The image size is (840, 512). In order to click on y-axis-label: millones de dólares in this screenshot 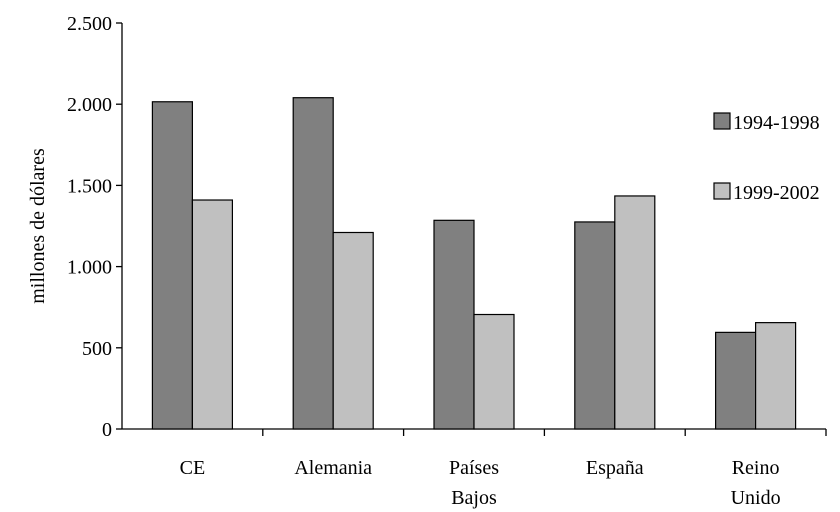, I will do `click(38, 226)`.